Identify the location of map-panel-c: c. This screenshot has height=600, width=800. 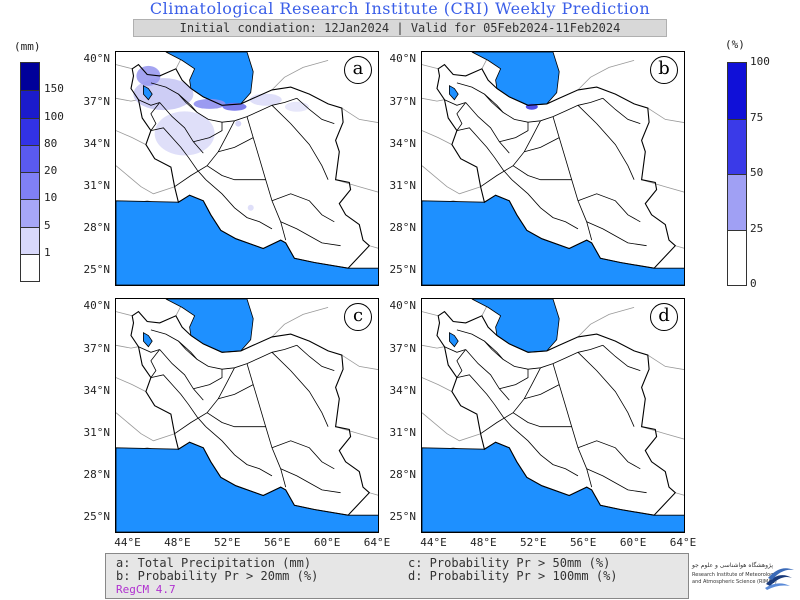
(247, 415).